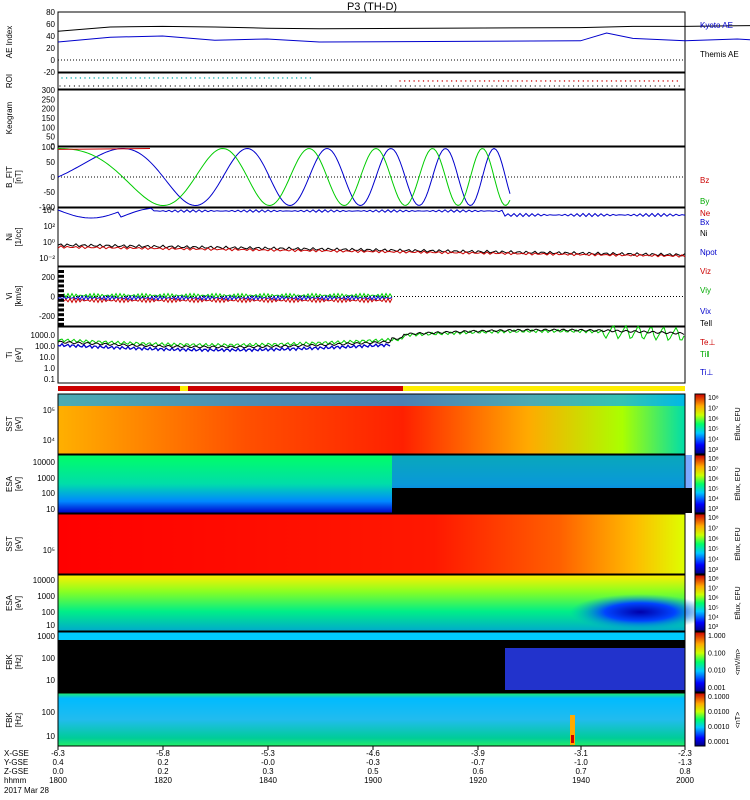 Image resolution: width=750 pixels, height=800 pixels. What do you see at coordinates (163, 753) in the screenshot?
I see `x-gse-tick: -5.8` at bounding box center [163, 753].